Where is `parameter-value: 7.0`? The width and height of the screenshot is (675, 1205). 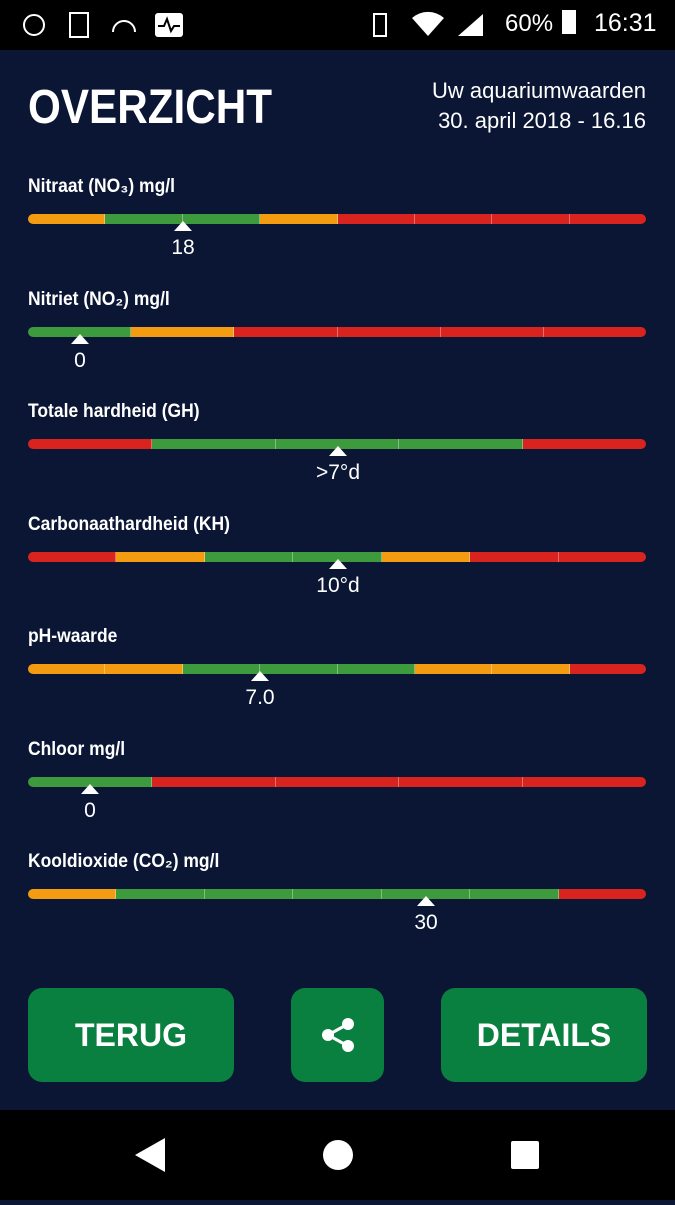
parameter-value: 7.0 is located at coordinates (260, 697).